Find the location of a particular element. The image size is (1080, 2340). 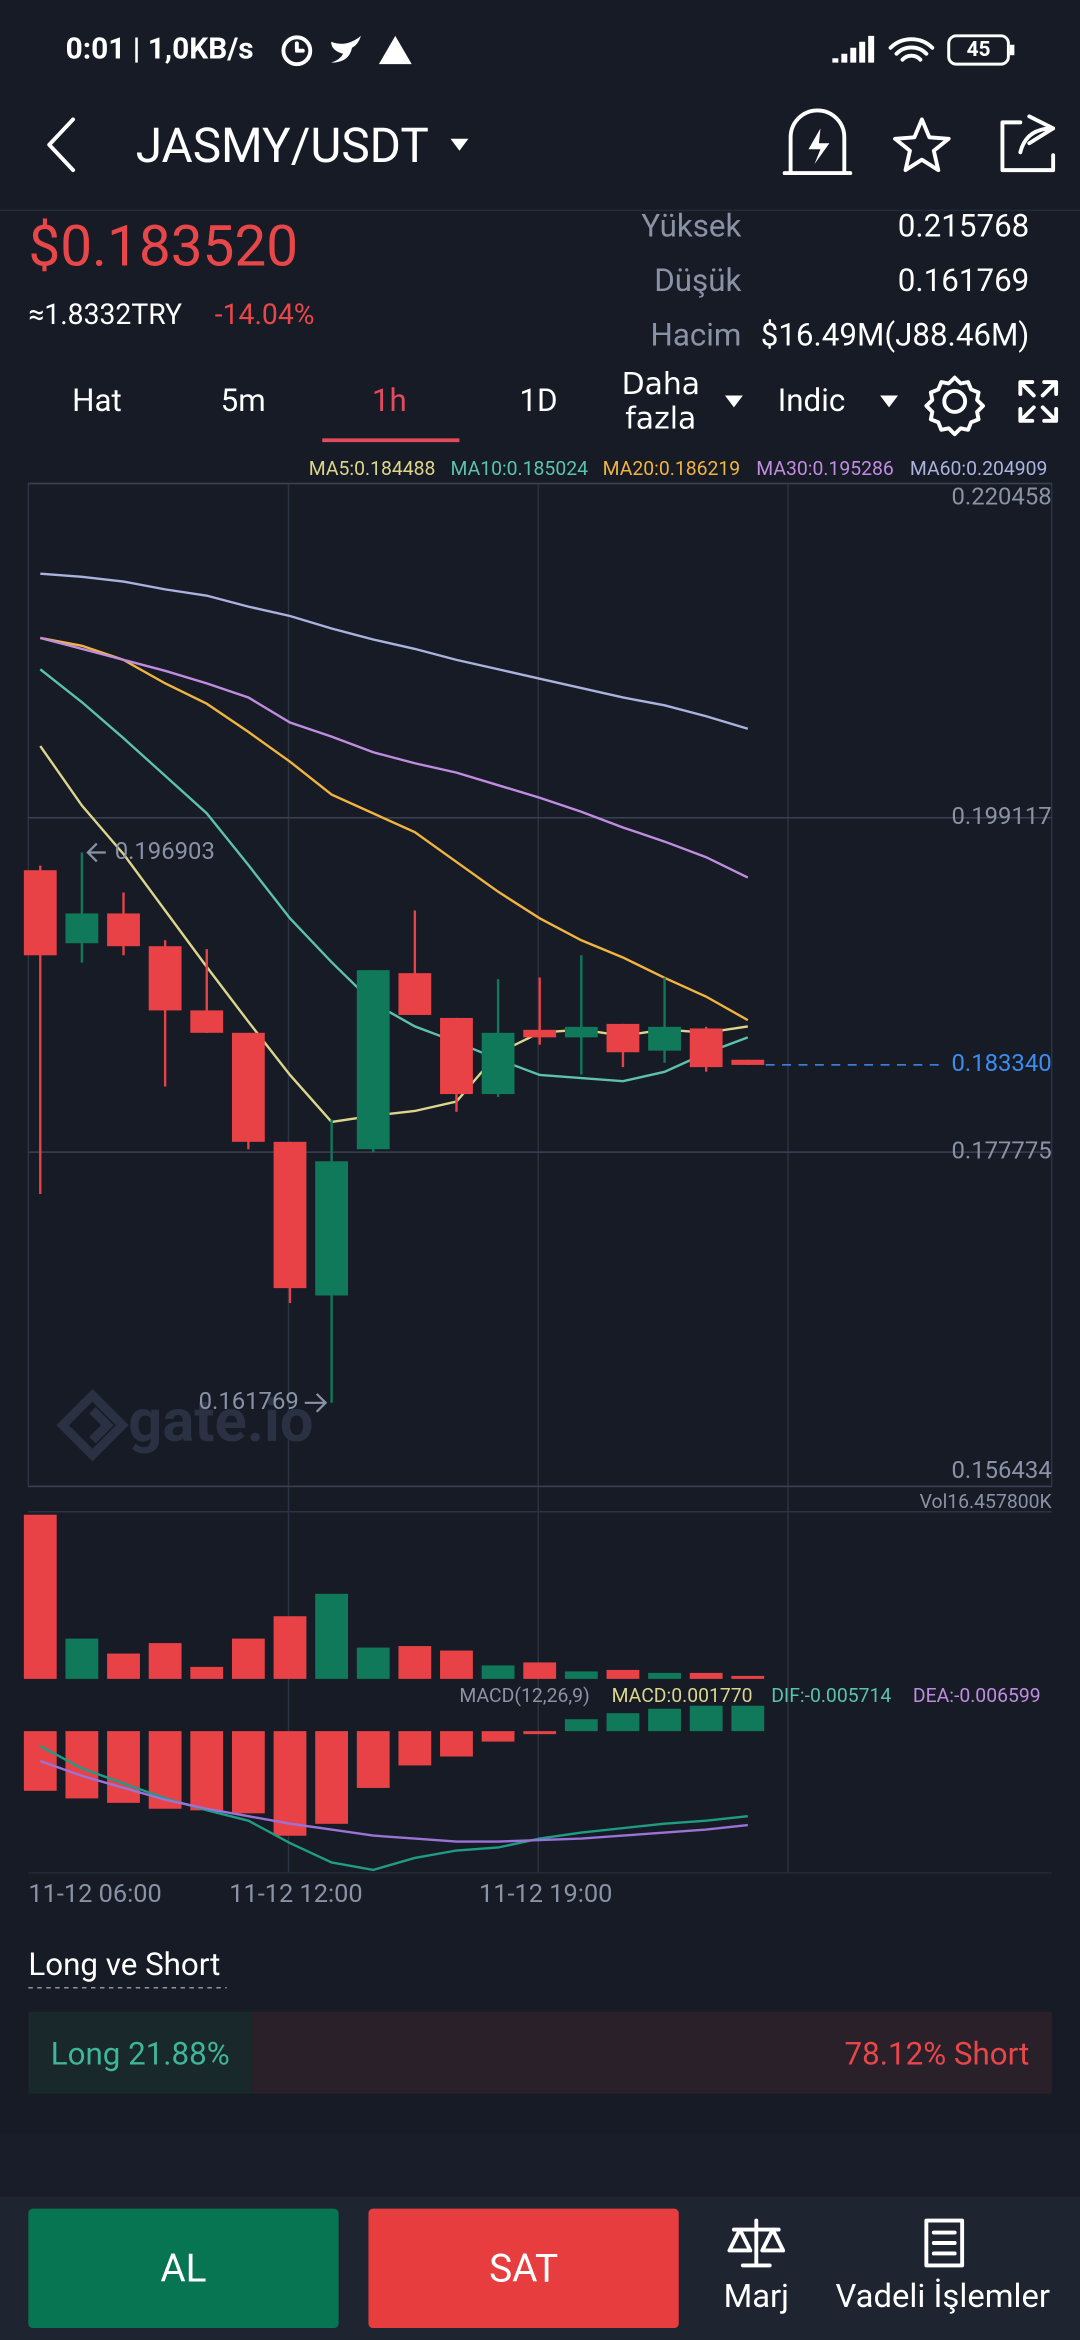

battery-level: 45 is located at coordinates (979, 50).